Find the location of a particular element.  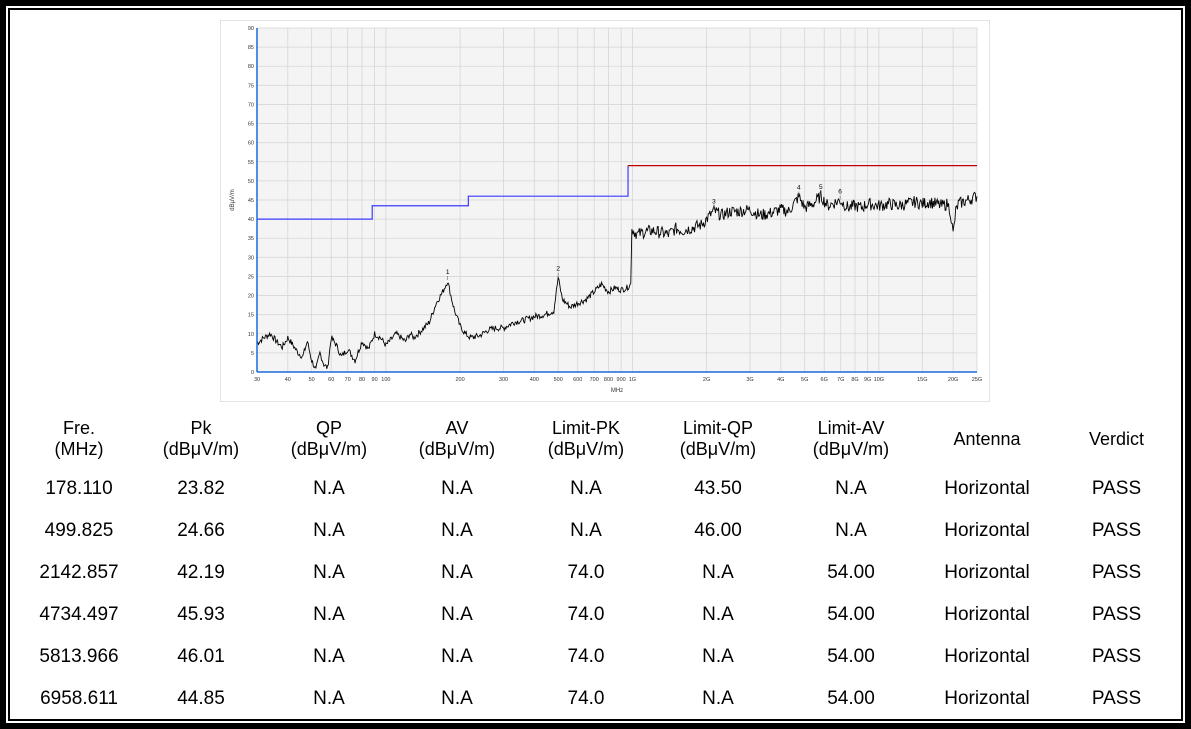

x-tick-label: 100 is located at coordinates (385, 380).